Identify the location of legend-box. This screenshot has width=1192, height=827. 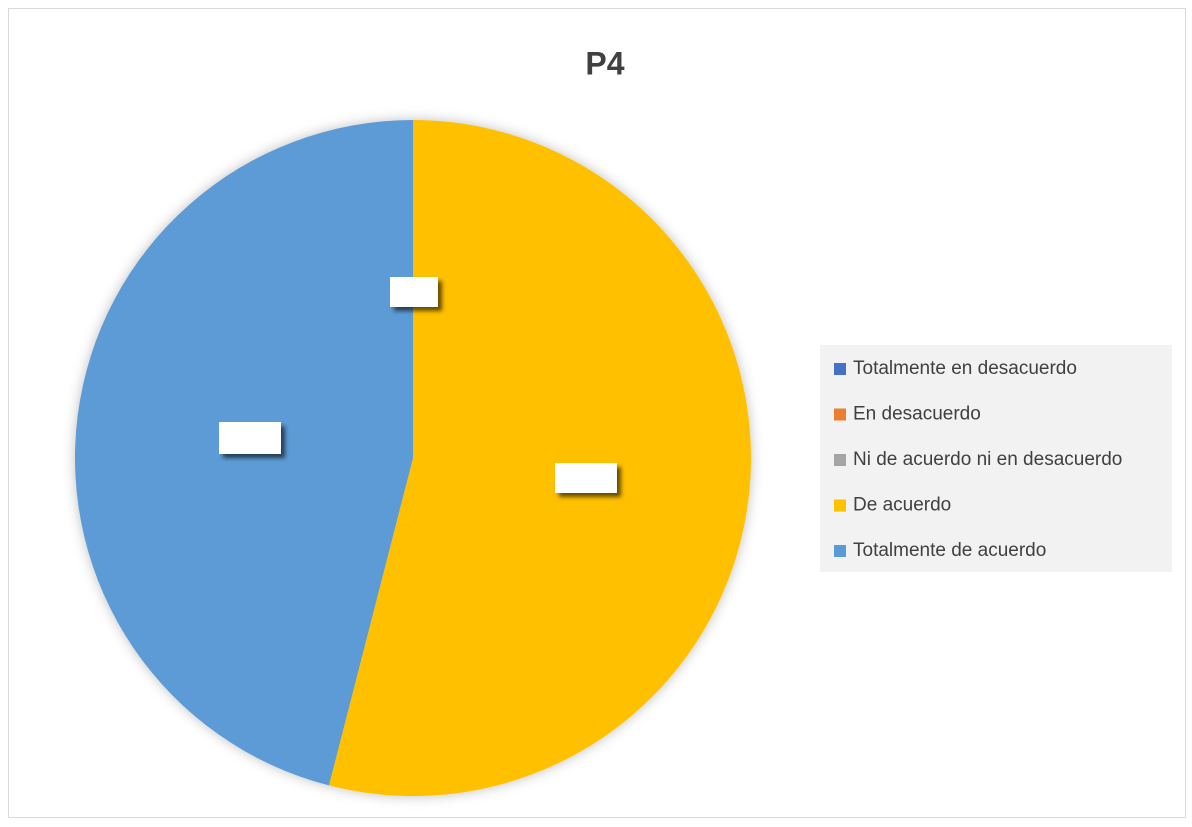
(996, 458).